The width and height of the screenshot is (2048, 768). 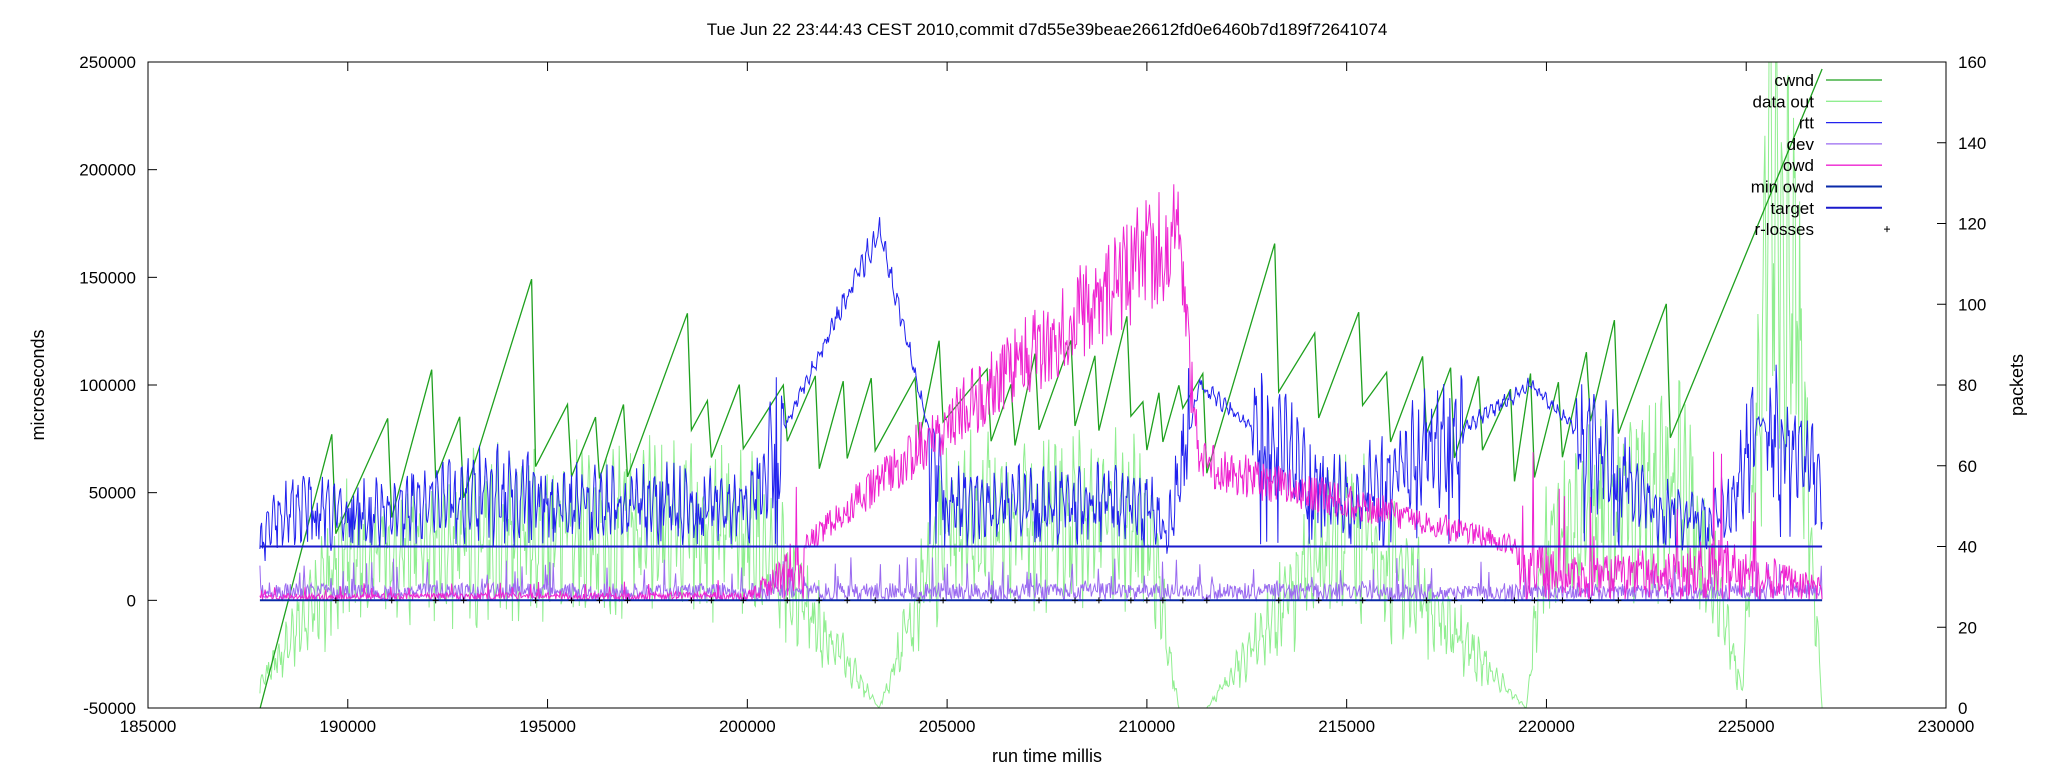 What do you see at coordinates (1346, 726) in the screenshot?
I see `x-tick-label: 215000` at bounding box center [1346, 726].